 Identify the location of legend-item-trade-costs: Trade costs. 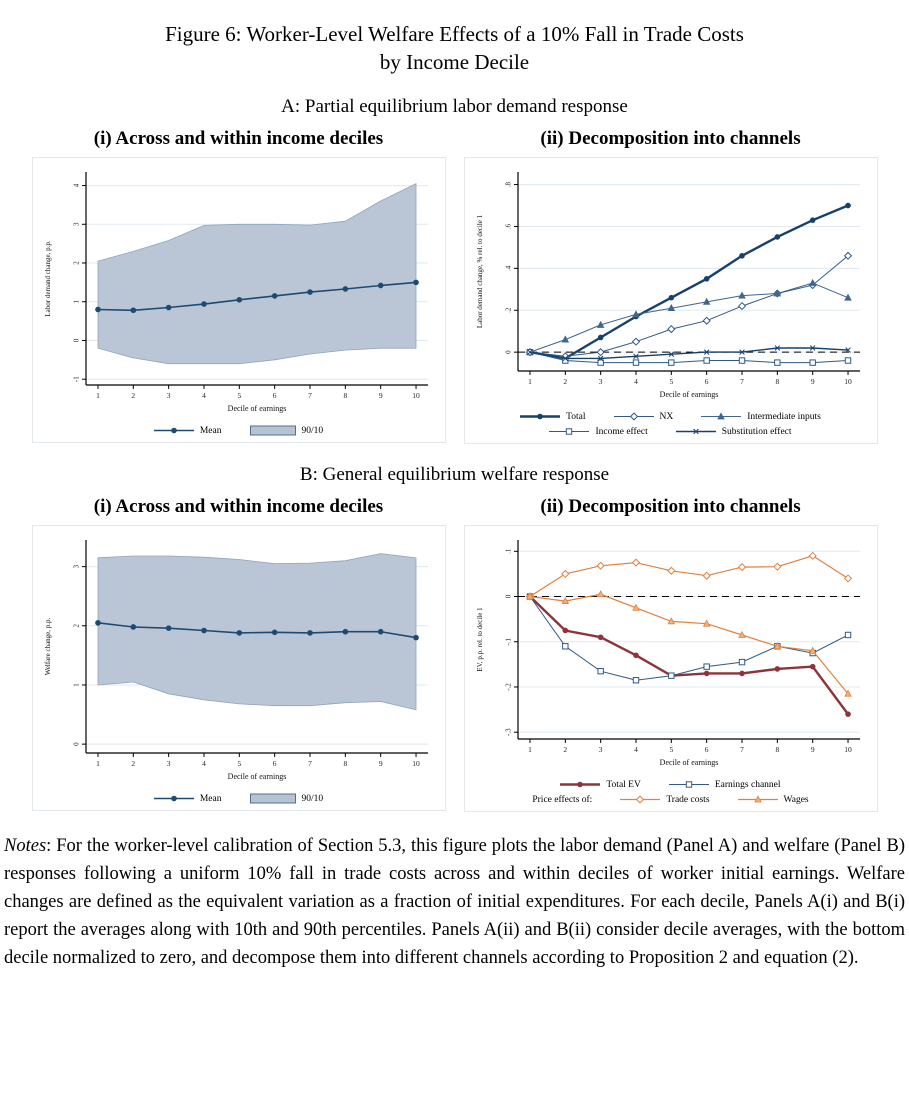
(665, 799).